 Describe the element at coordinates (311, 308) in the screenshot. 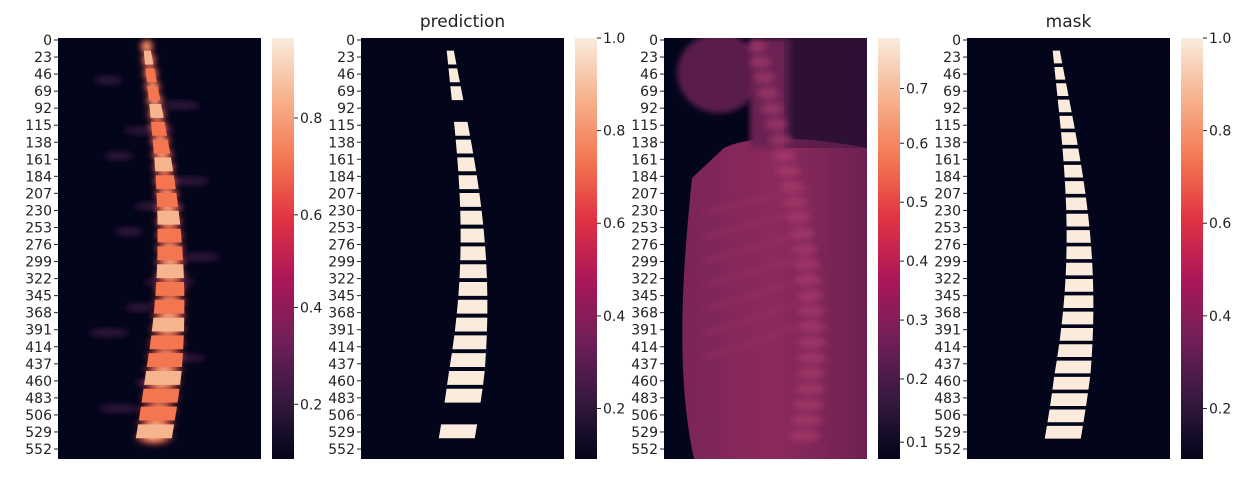

I see `colorbar-tick-label: 0.4` at that location.